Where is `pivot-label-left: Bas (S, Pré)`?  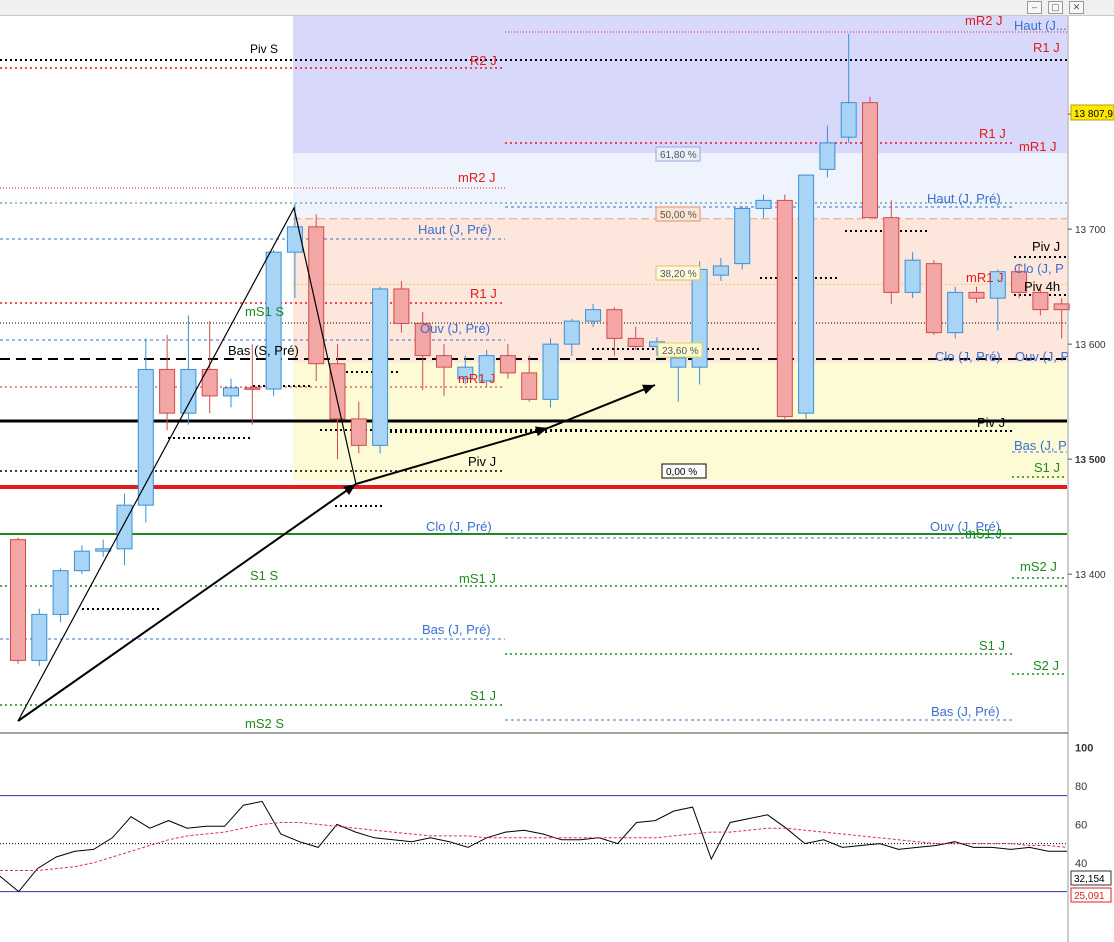
pivot-label-left: Bas (S, Pré) is located at coordinates (263, 350).